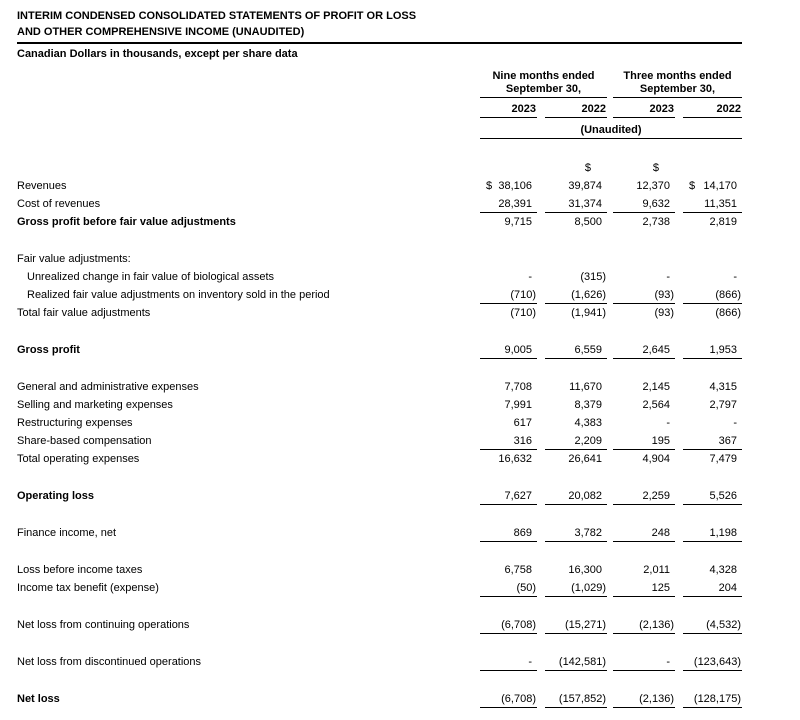 The image size is (800, 720). I want to click on value-cell: 4,904, so click(656, 459).